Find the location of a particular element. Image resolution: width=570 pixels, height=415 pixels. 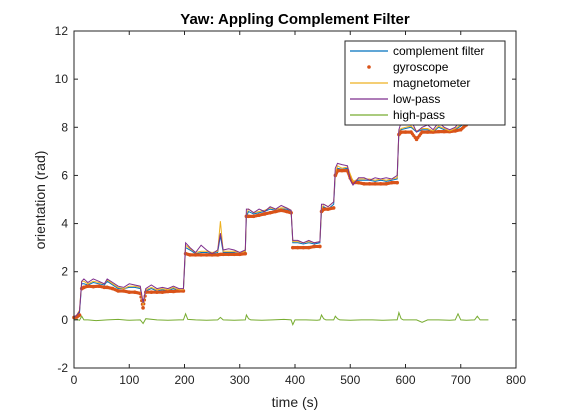

y-tick-label: 10 is located at coordinates (62, 79).